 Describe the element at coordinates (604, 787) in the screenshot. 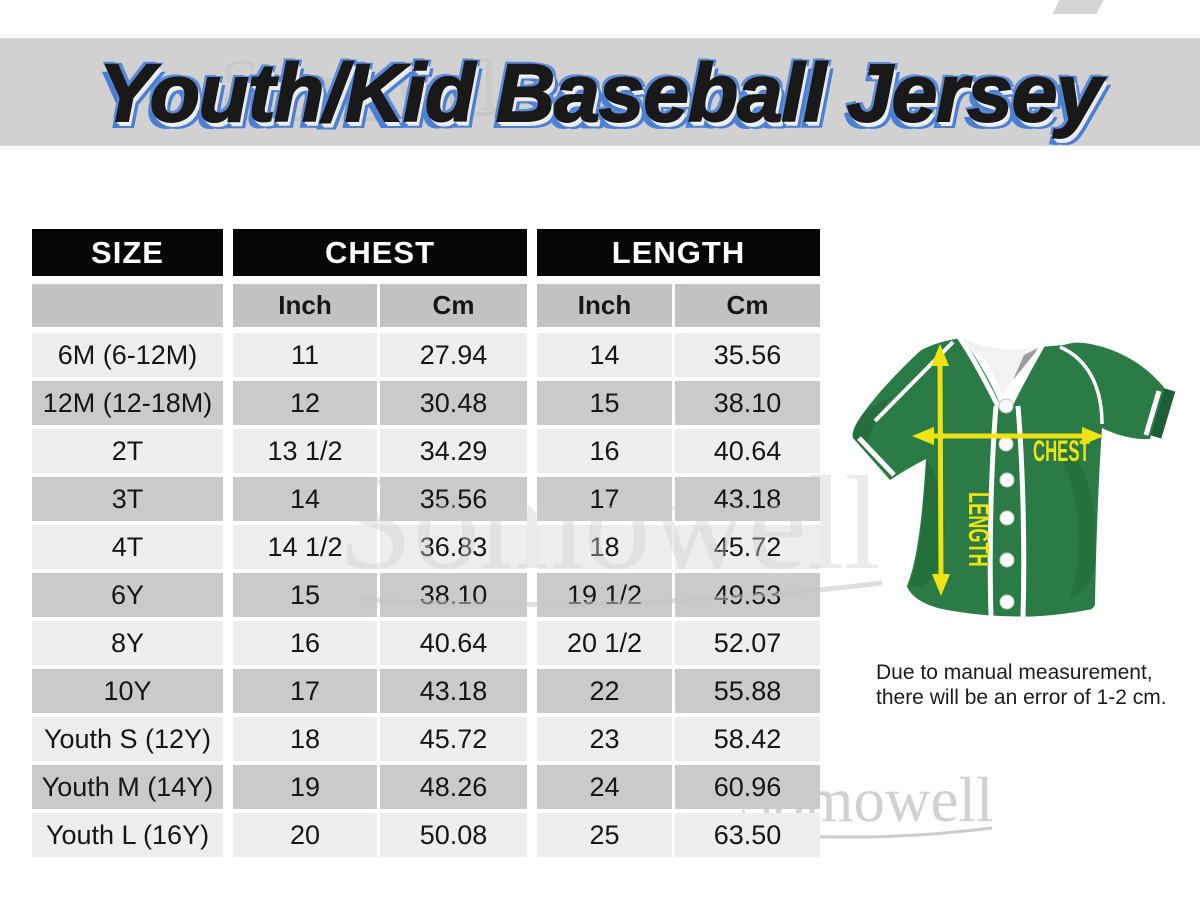

I see `length-inch-cell: 24` at that location.